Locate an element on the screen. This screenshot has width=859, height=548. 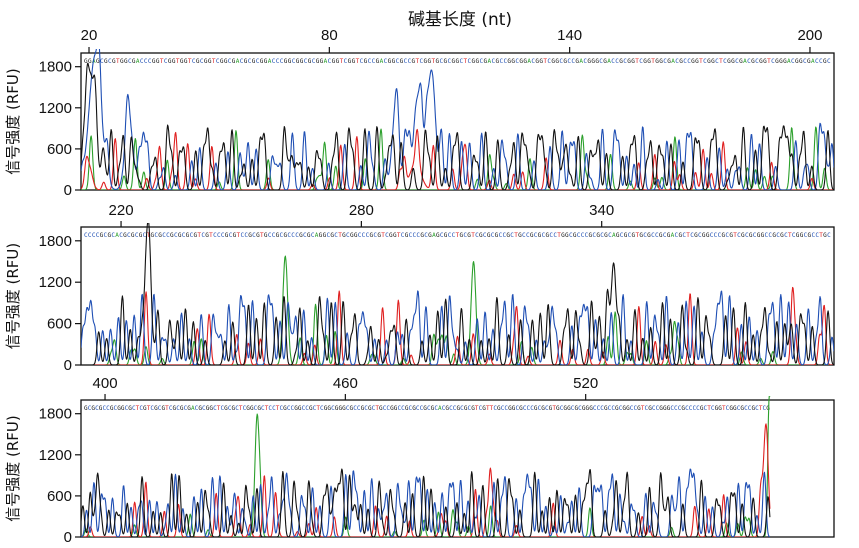
y-tick-label: 1200 is located at coordinates (55, 455).